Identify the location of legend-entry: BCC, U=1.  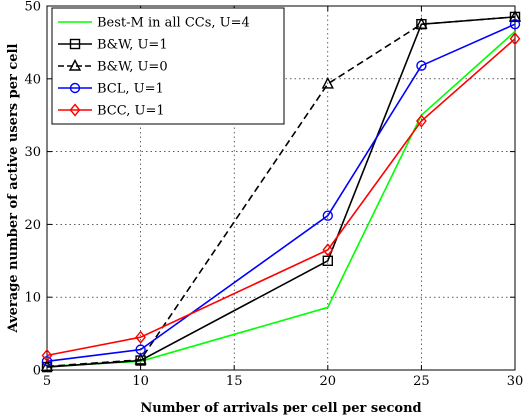
(111, 111).